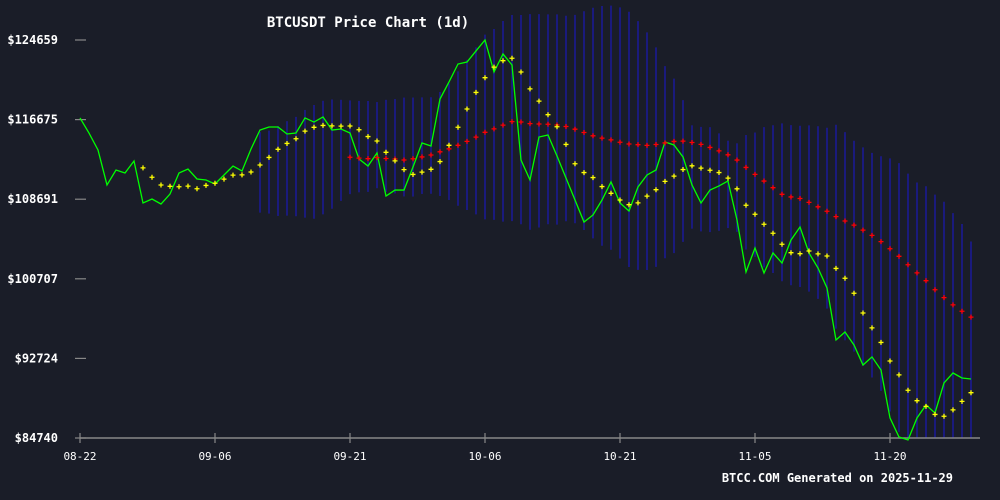 The image size is (1000, 500). I want to click on y-tick-label: $84740, so click(36, 438).